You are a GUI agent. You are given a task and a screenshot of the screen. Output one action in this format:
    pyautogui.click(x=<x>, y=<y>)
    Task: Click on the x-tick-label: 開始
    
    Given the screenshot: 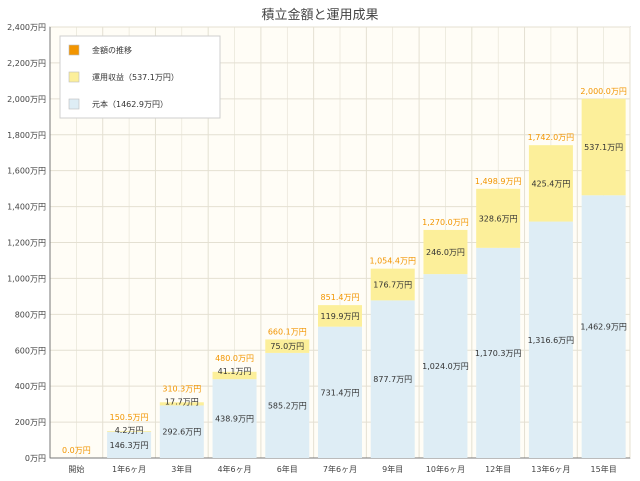 What is the action you would take?
    pyautogui.click(x=76, y=469)
    